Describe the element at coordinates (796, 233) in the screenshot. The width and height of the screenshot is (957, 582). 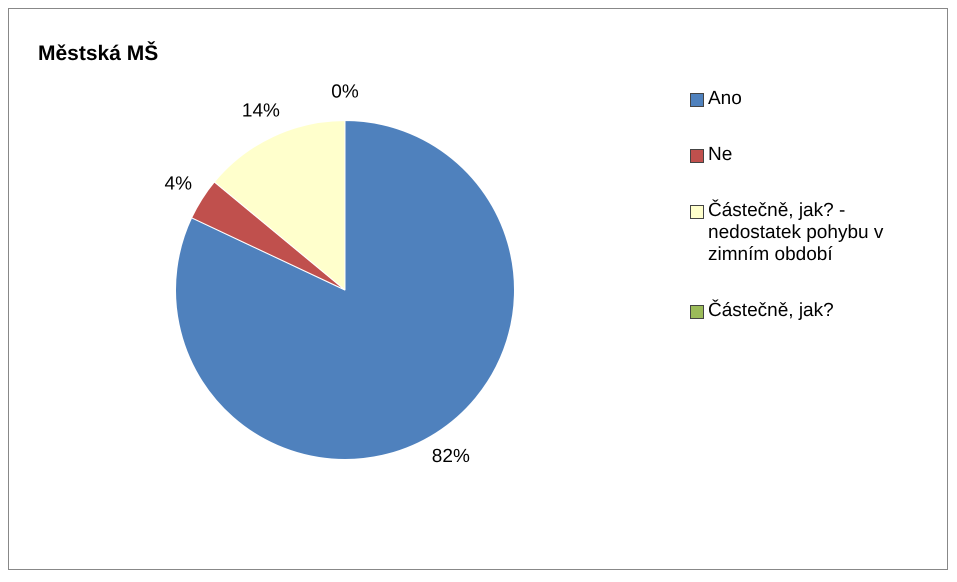
I see `legend-label: Částečně, jak? - nedostatek pohybu v zimním období` at that location.